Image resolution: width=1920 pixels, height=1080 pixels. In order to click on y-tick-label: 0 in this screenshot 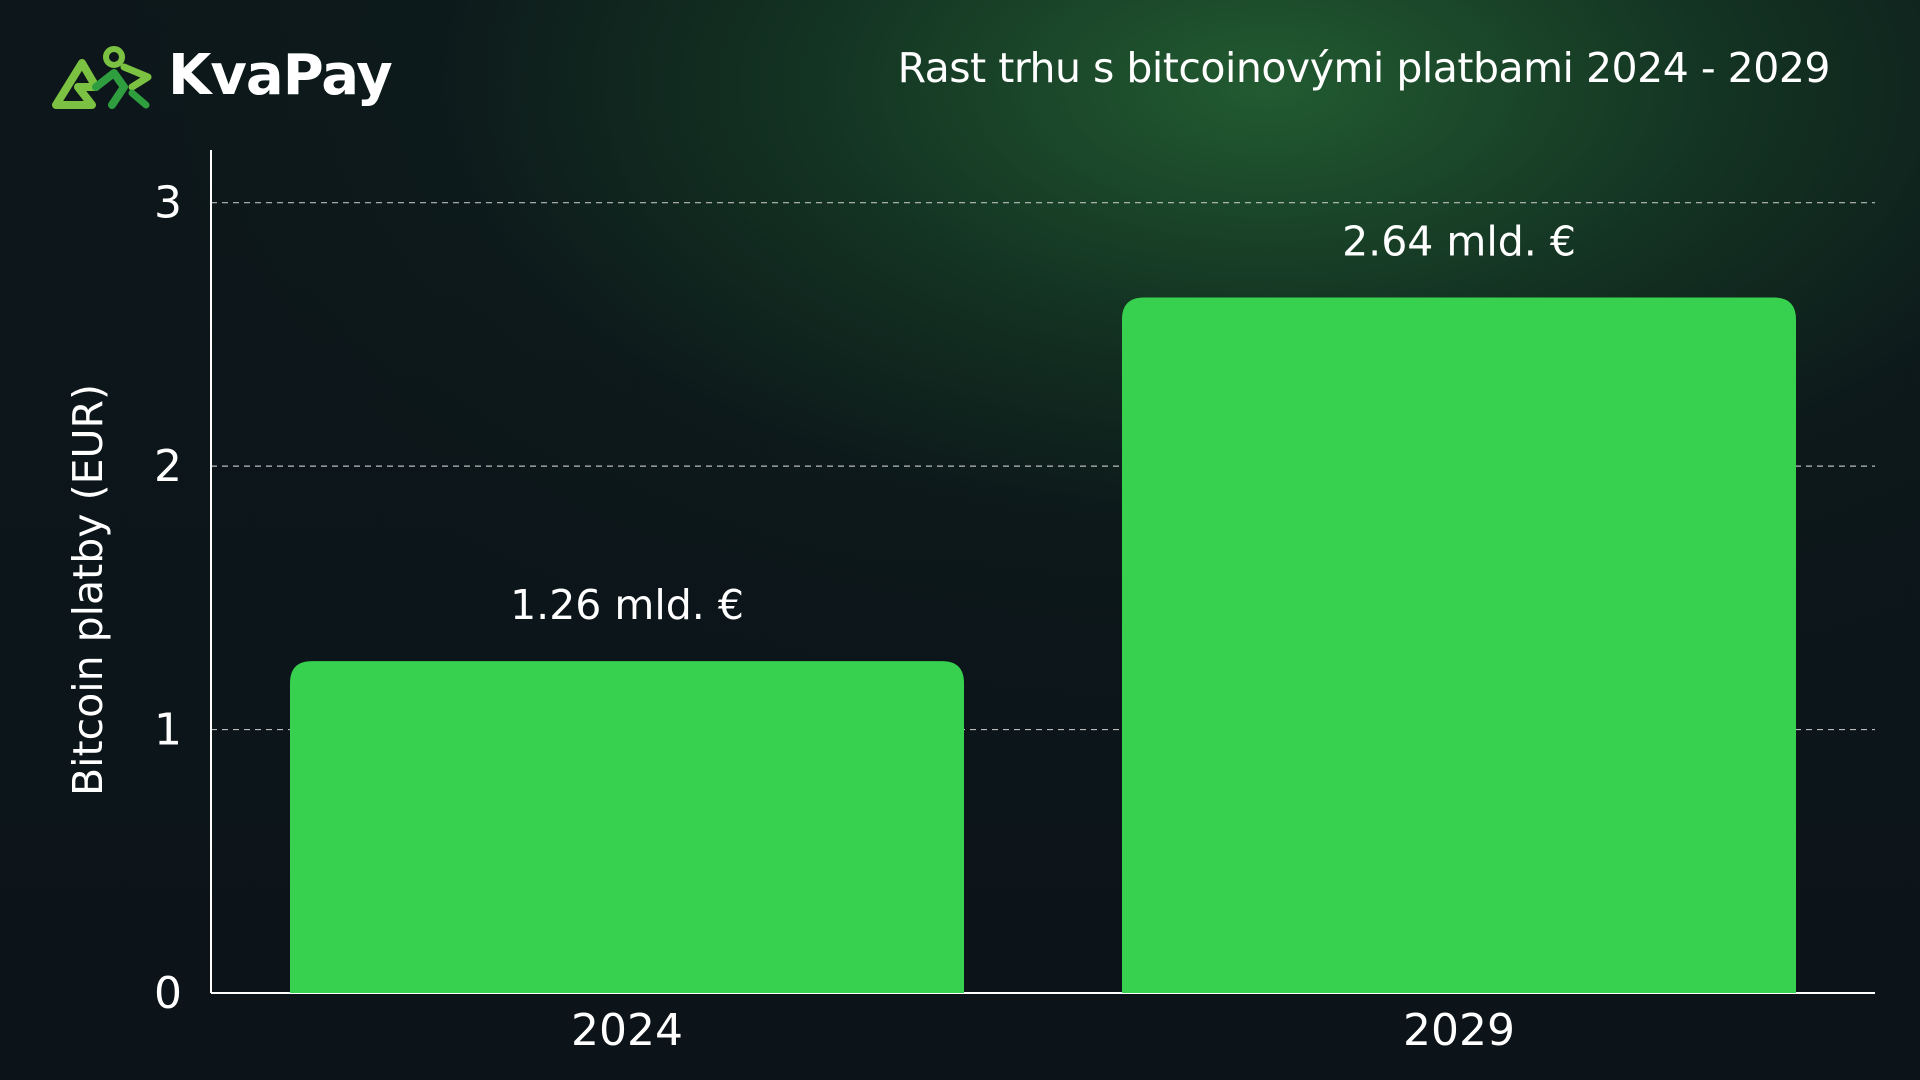, I will do `click(168, 993)`.